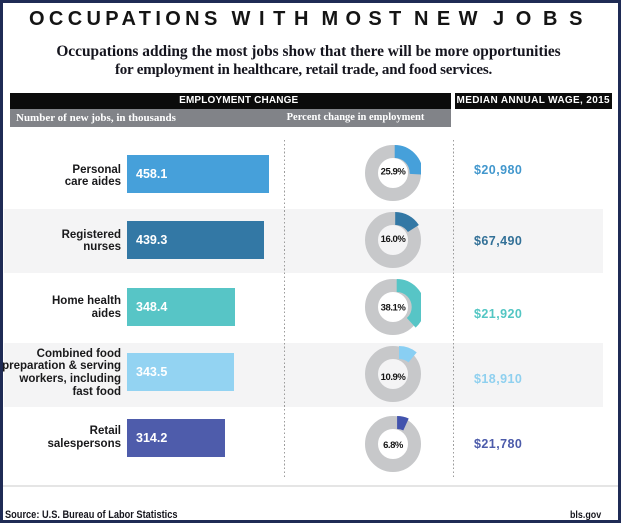 This screenshot has width=623, height=523. Describe the element at coordinates (394, 239) in the screenshot. I see `svg-text: 16.0%` at that location.